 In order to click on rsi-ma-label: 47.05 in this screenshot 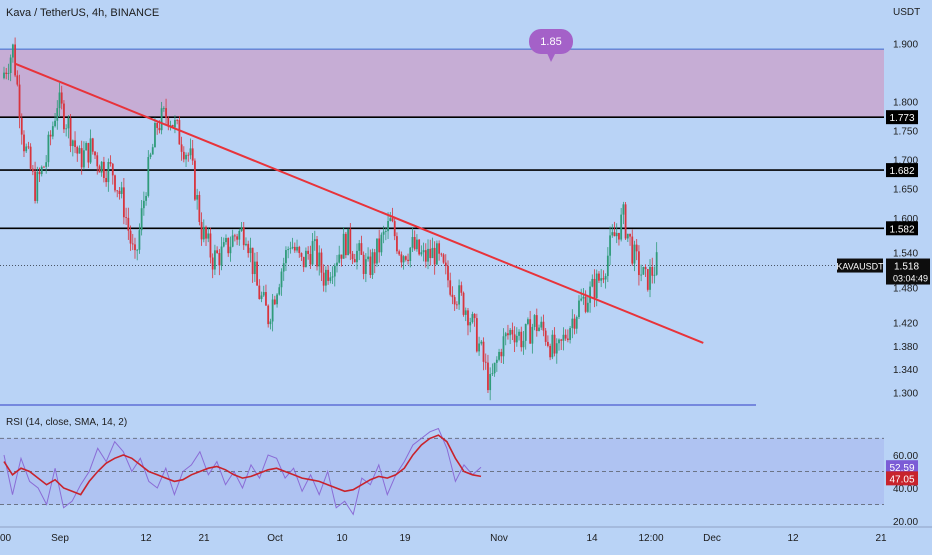, I will do `click(901, 479)`.